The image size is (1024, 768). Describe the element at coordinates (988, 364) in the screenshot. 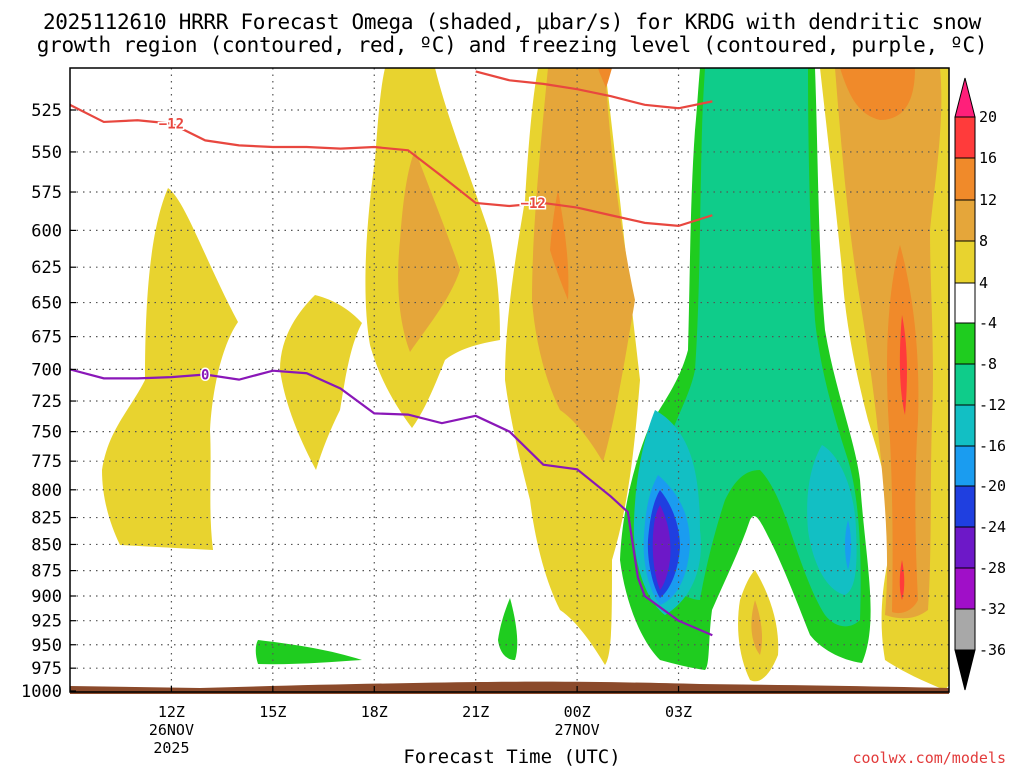

I see `colorbar-tick-label: -8` at that location.